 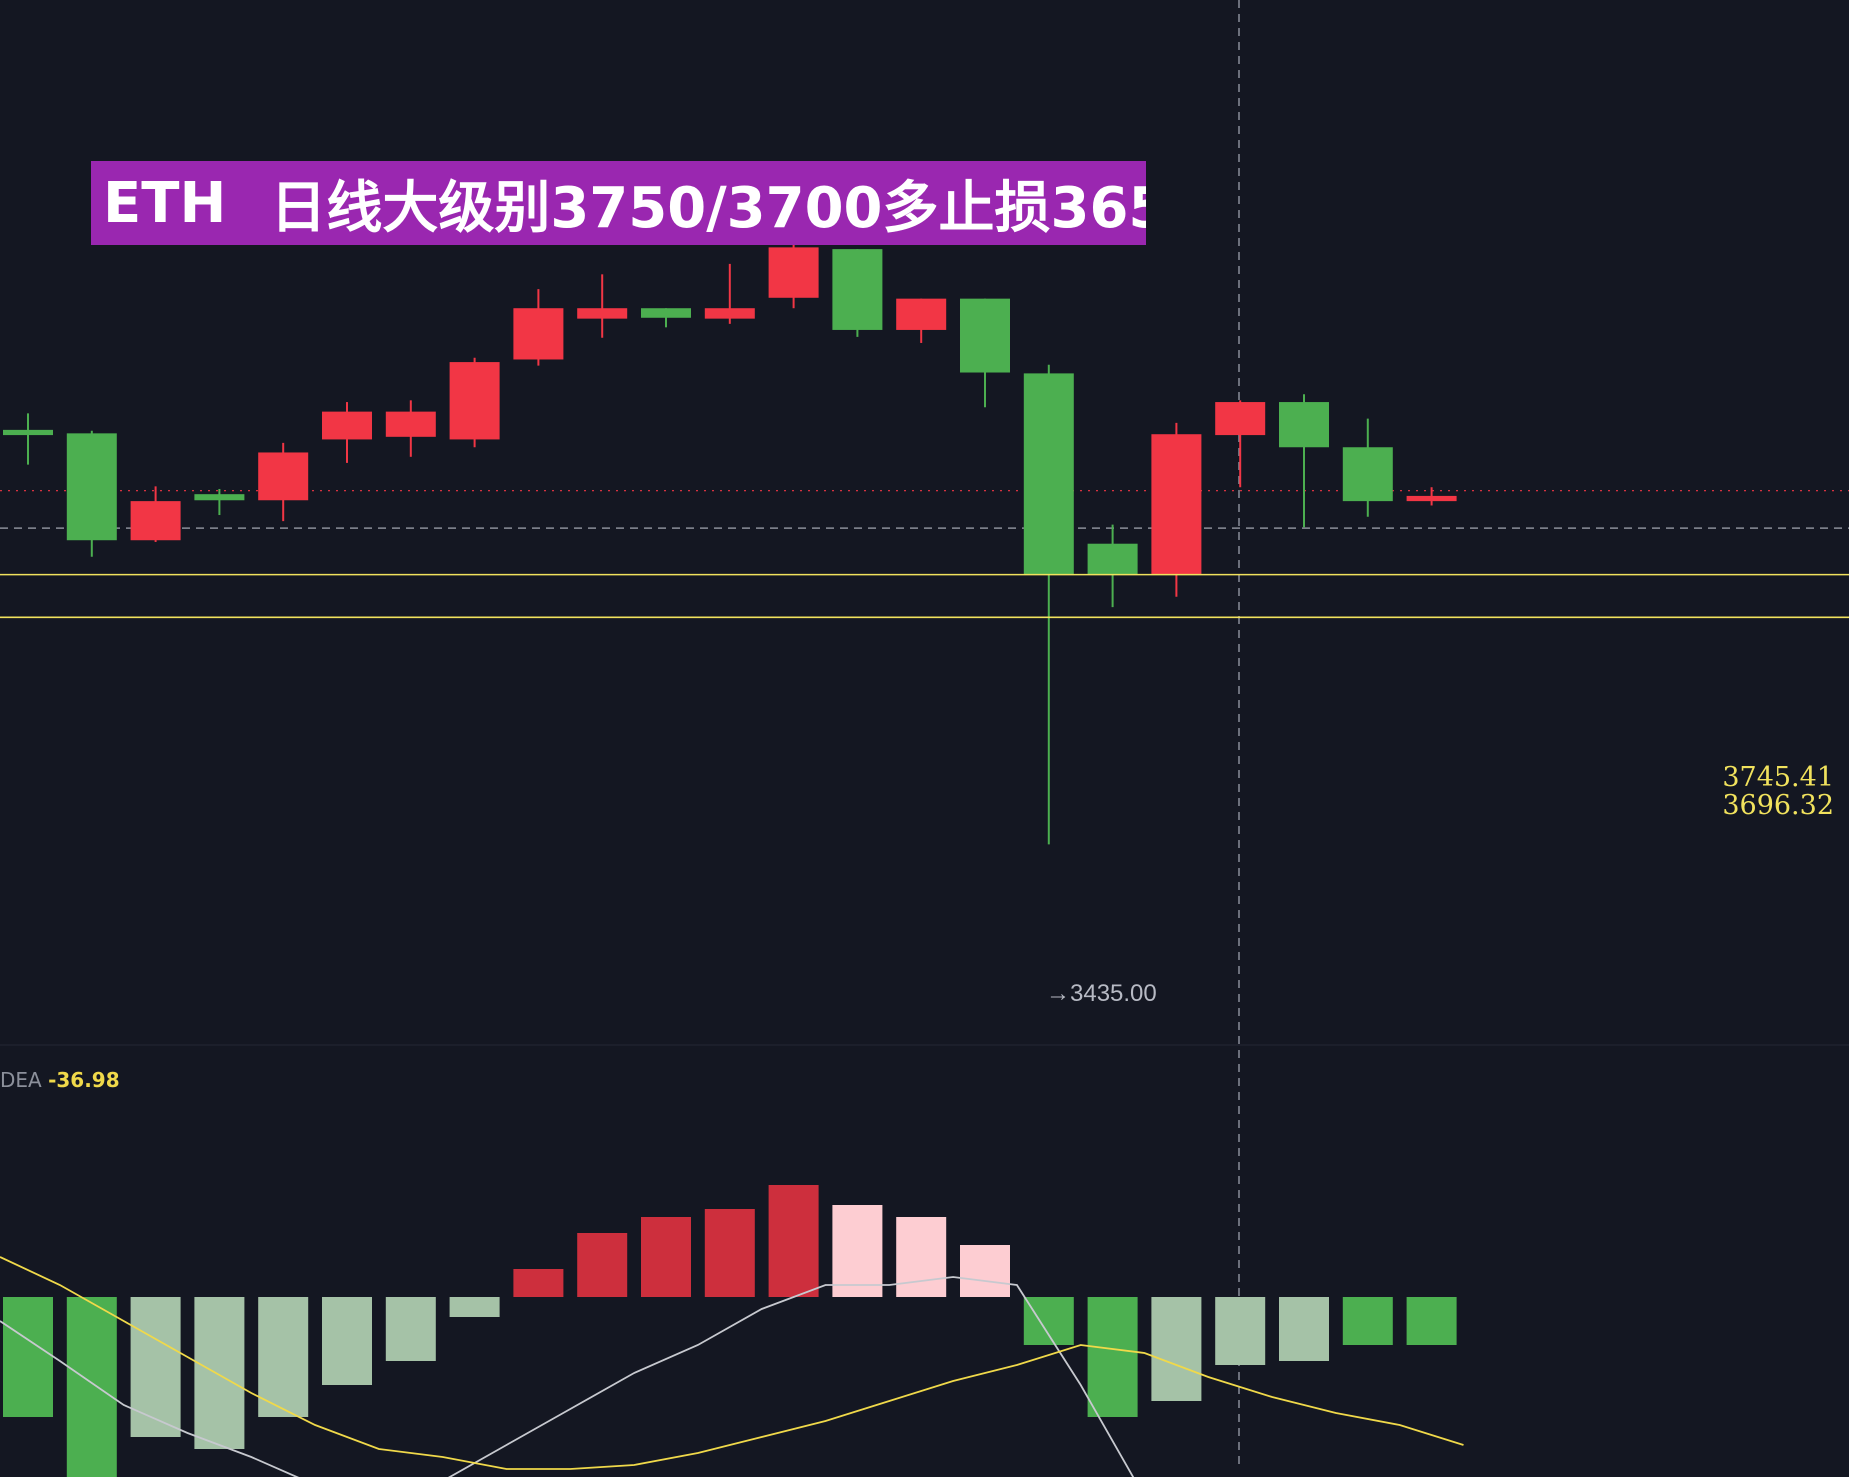 What do you see at coordinates (165, 203) in the screenshot?
I see `banner-symbol: ETH` at bounding box center [165, 203].